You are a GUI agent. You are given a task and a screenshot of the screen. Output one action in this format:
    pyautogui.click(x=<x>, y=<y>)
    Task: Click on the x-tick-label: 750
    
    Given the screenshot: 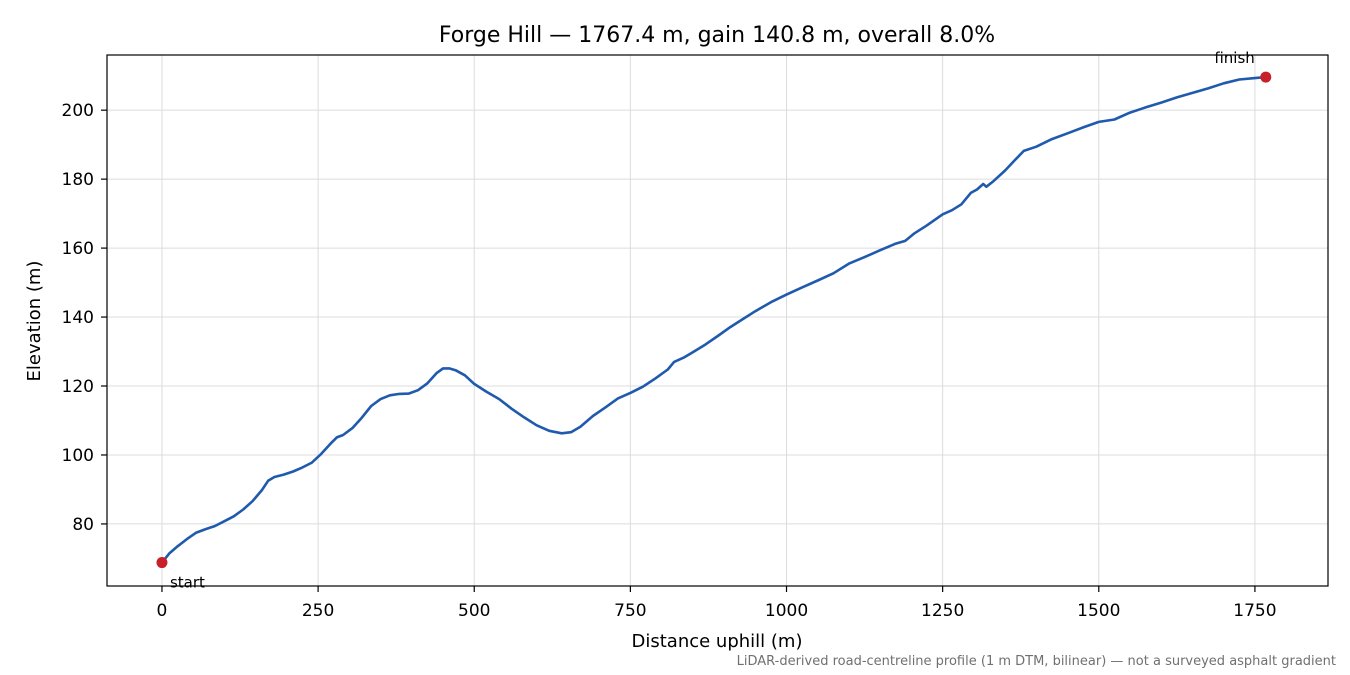 What is the action you would take?
    pyautogui.click(x=630, y=611)
    